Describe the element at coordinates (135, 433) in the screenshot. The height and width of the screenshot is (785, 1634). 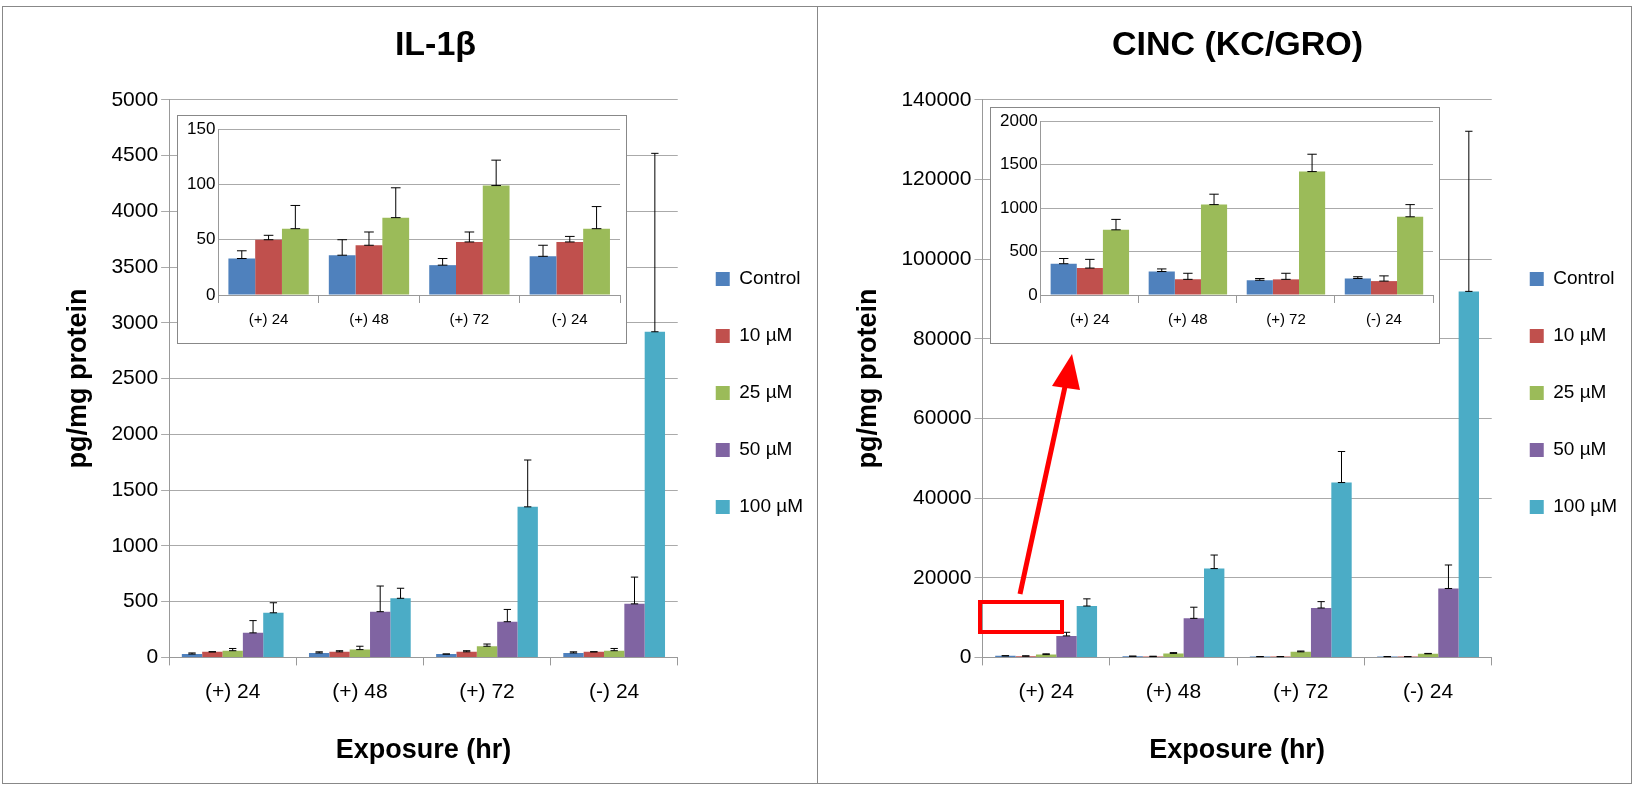
I see `y-tick-label: 2000` at that location.